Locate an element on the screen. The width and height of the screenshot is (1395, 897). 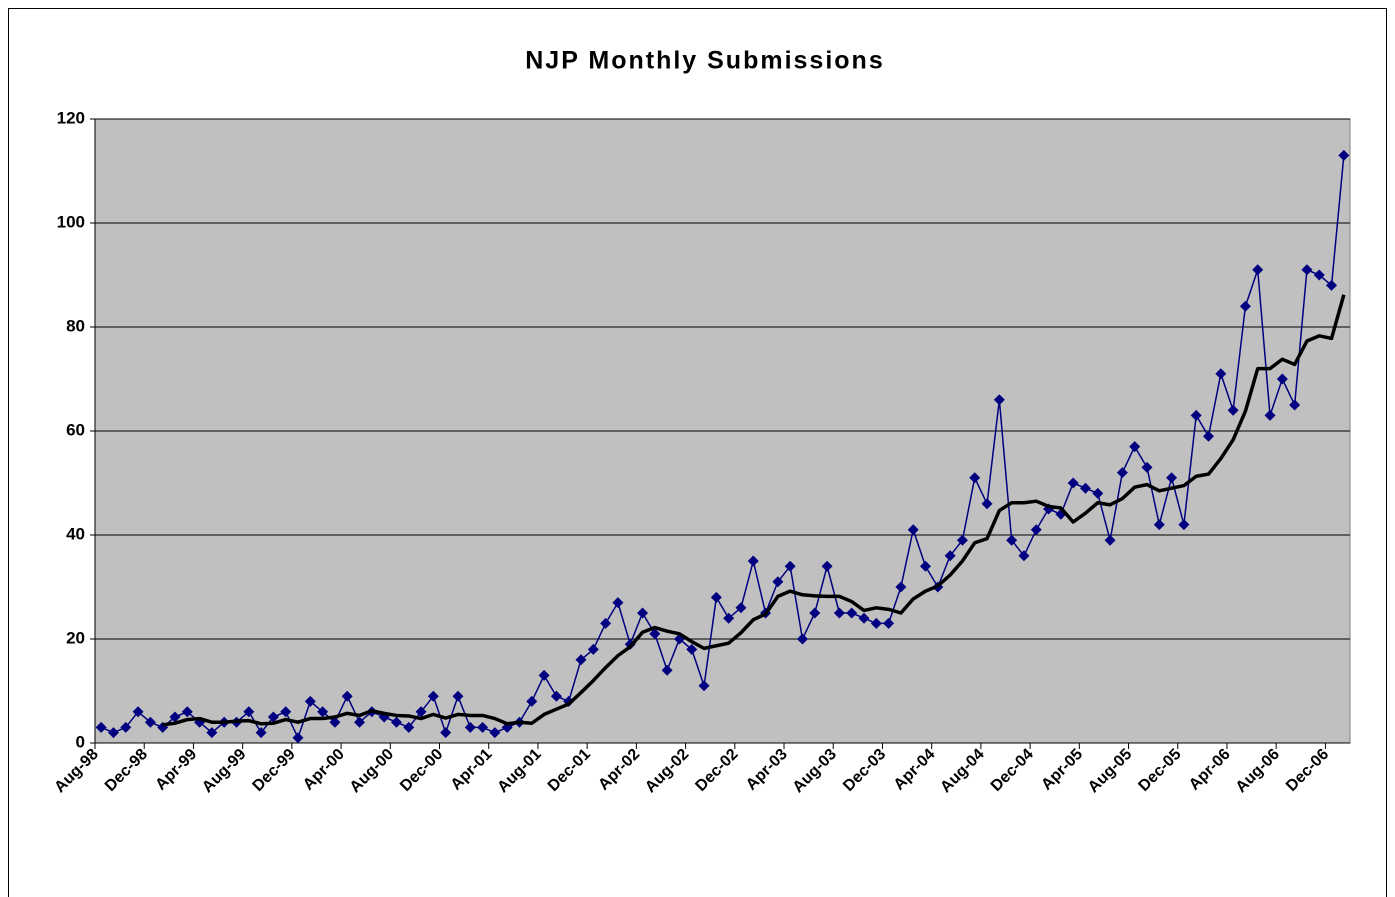
y-tick-label: 0 is located at coordinates (80, 741).